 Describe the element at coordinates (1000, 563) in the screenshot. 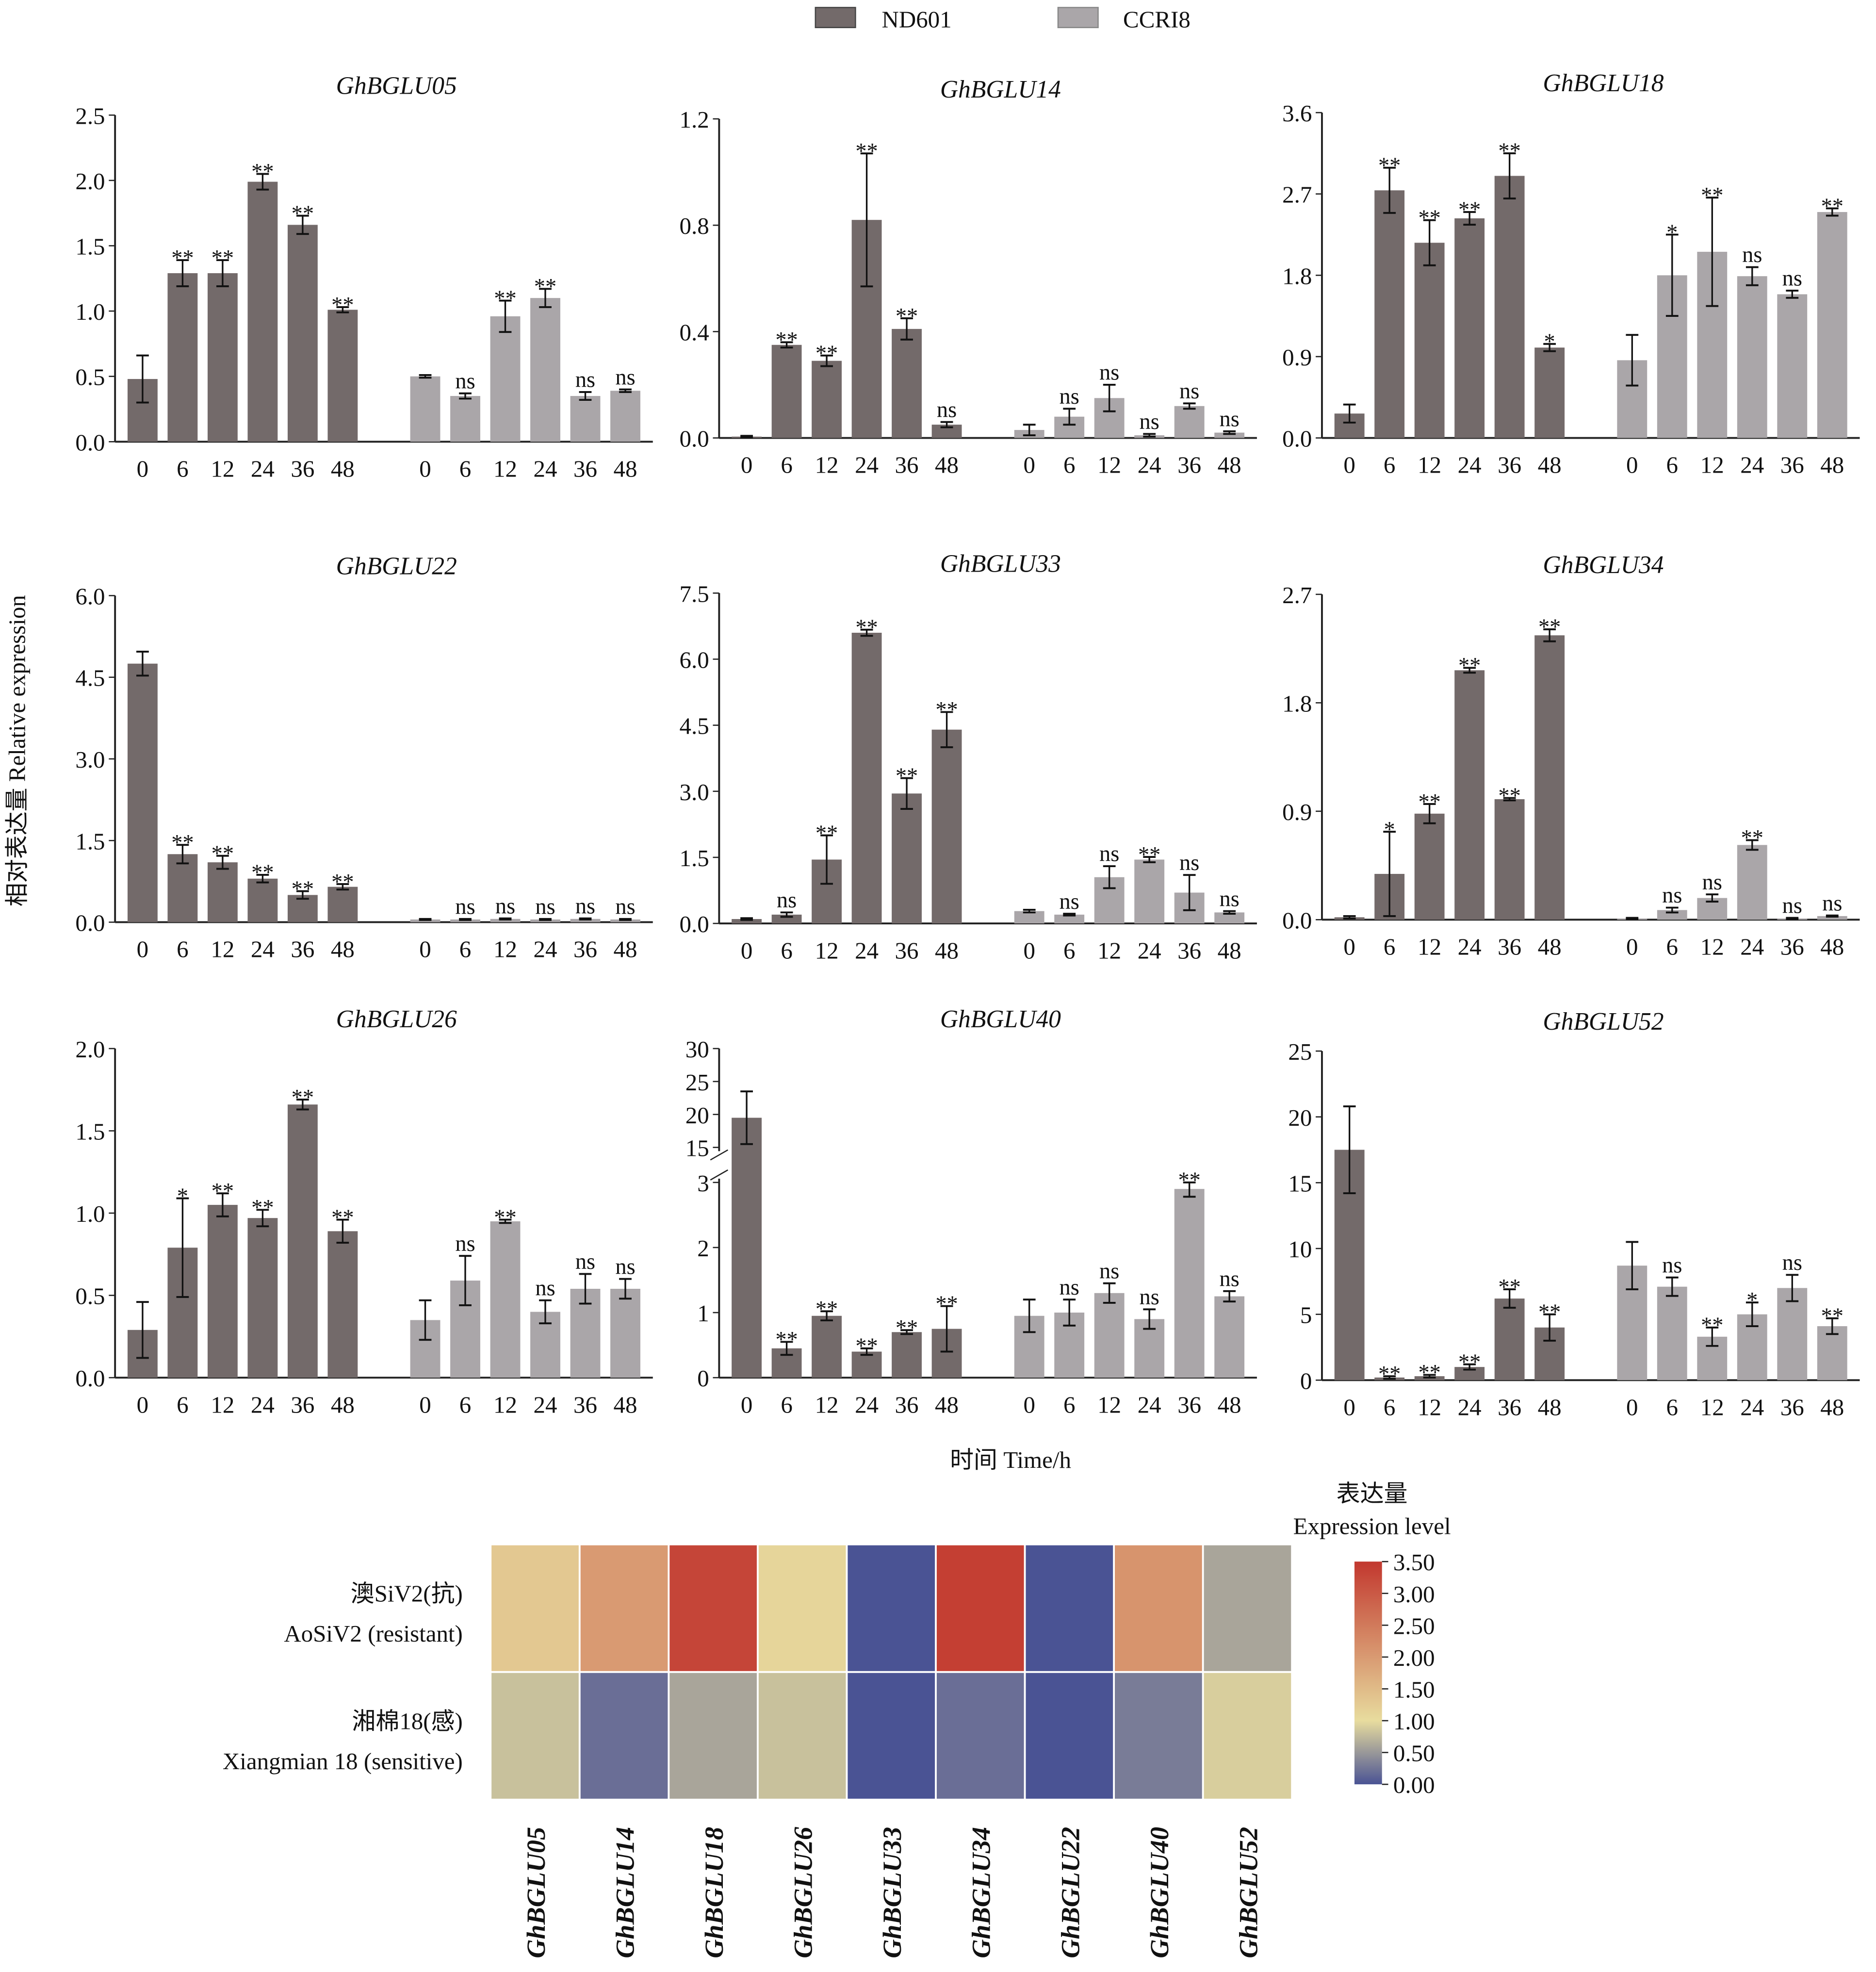

I see `panel-title: GhBGLU33` at that location.